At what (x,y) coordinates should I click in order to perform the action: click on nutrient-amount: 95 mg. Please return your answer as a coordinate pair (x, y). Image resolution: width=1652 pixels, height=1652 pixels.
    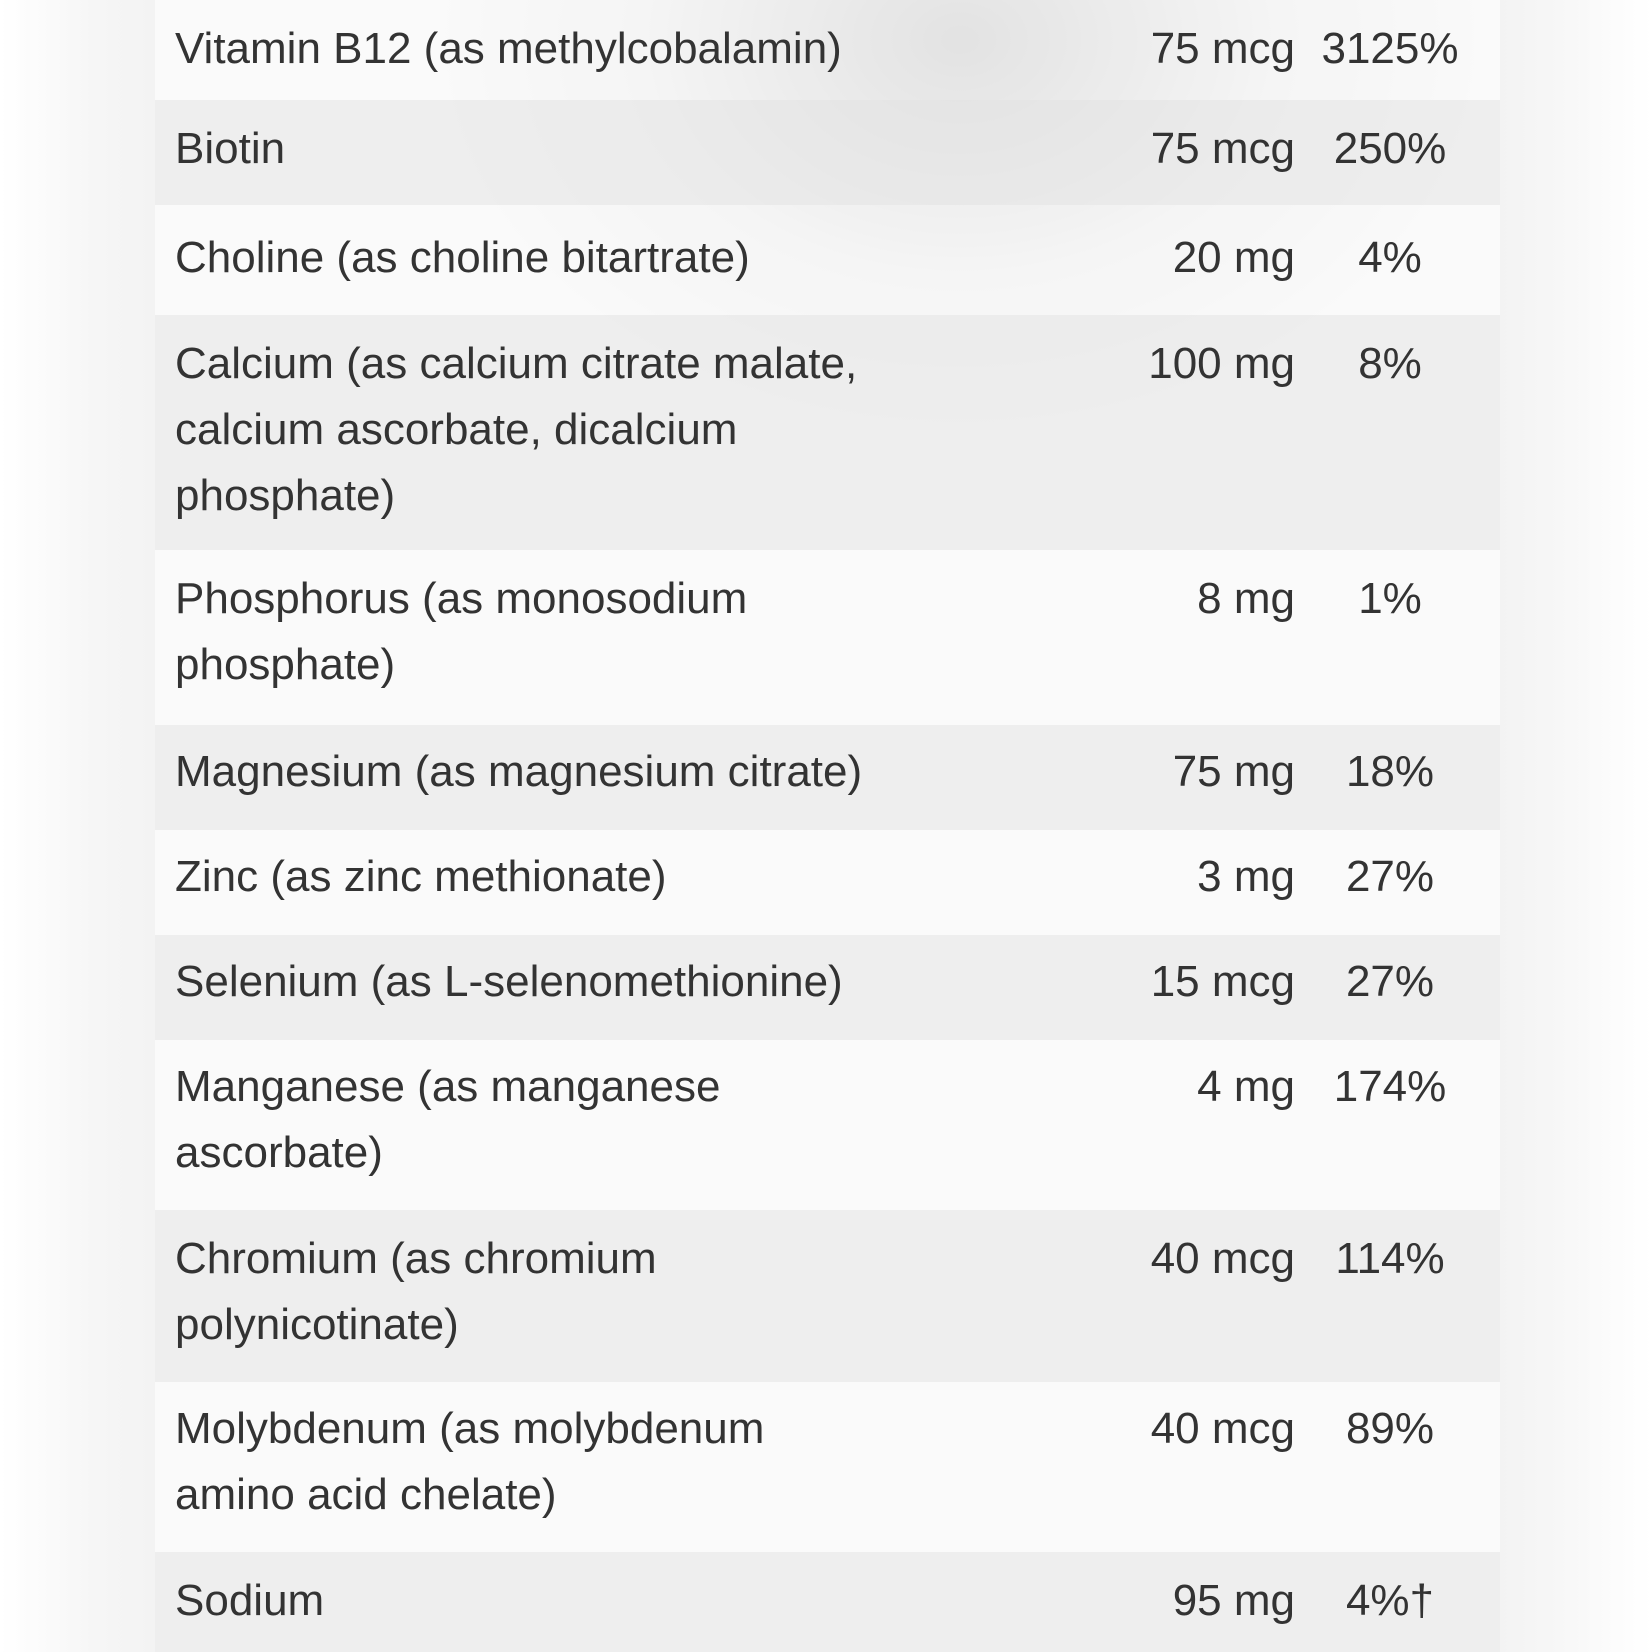
    Looking at the image, I should click on (1233, 1600).